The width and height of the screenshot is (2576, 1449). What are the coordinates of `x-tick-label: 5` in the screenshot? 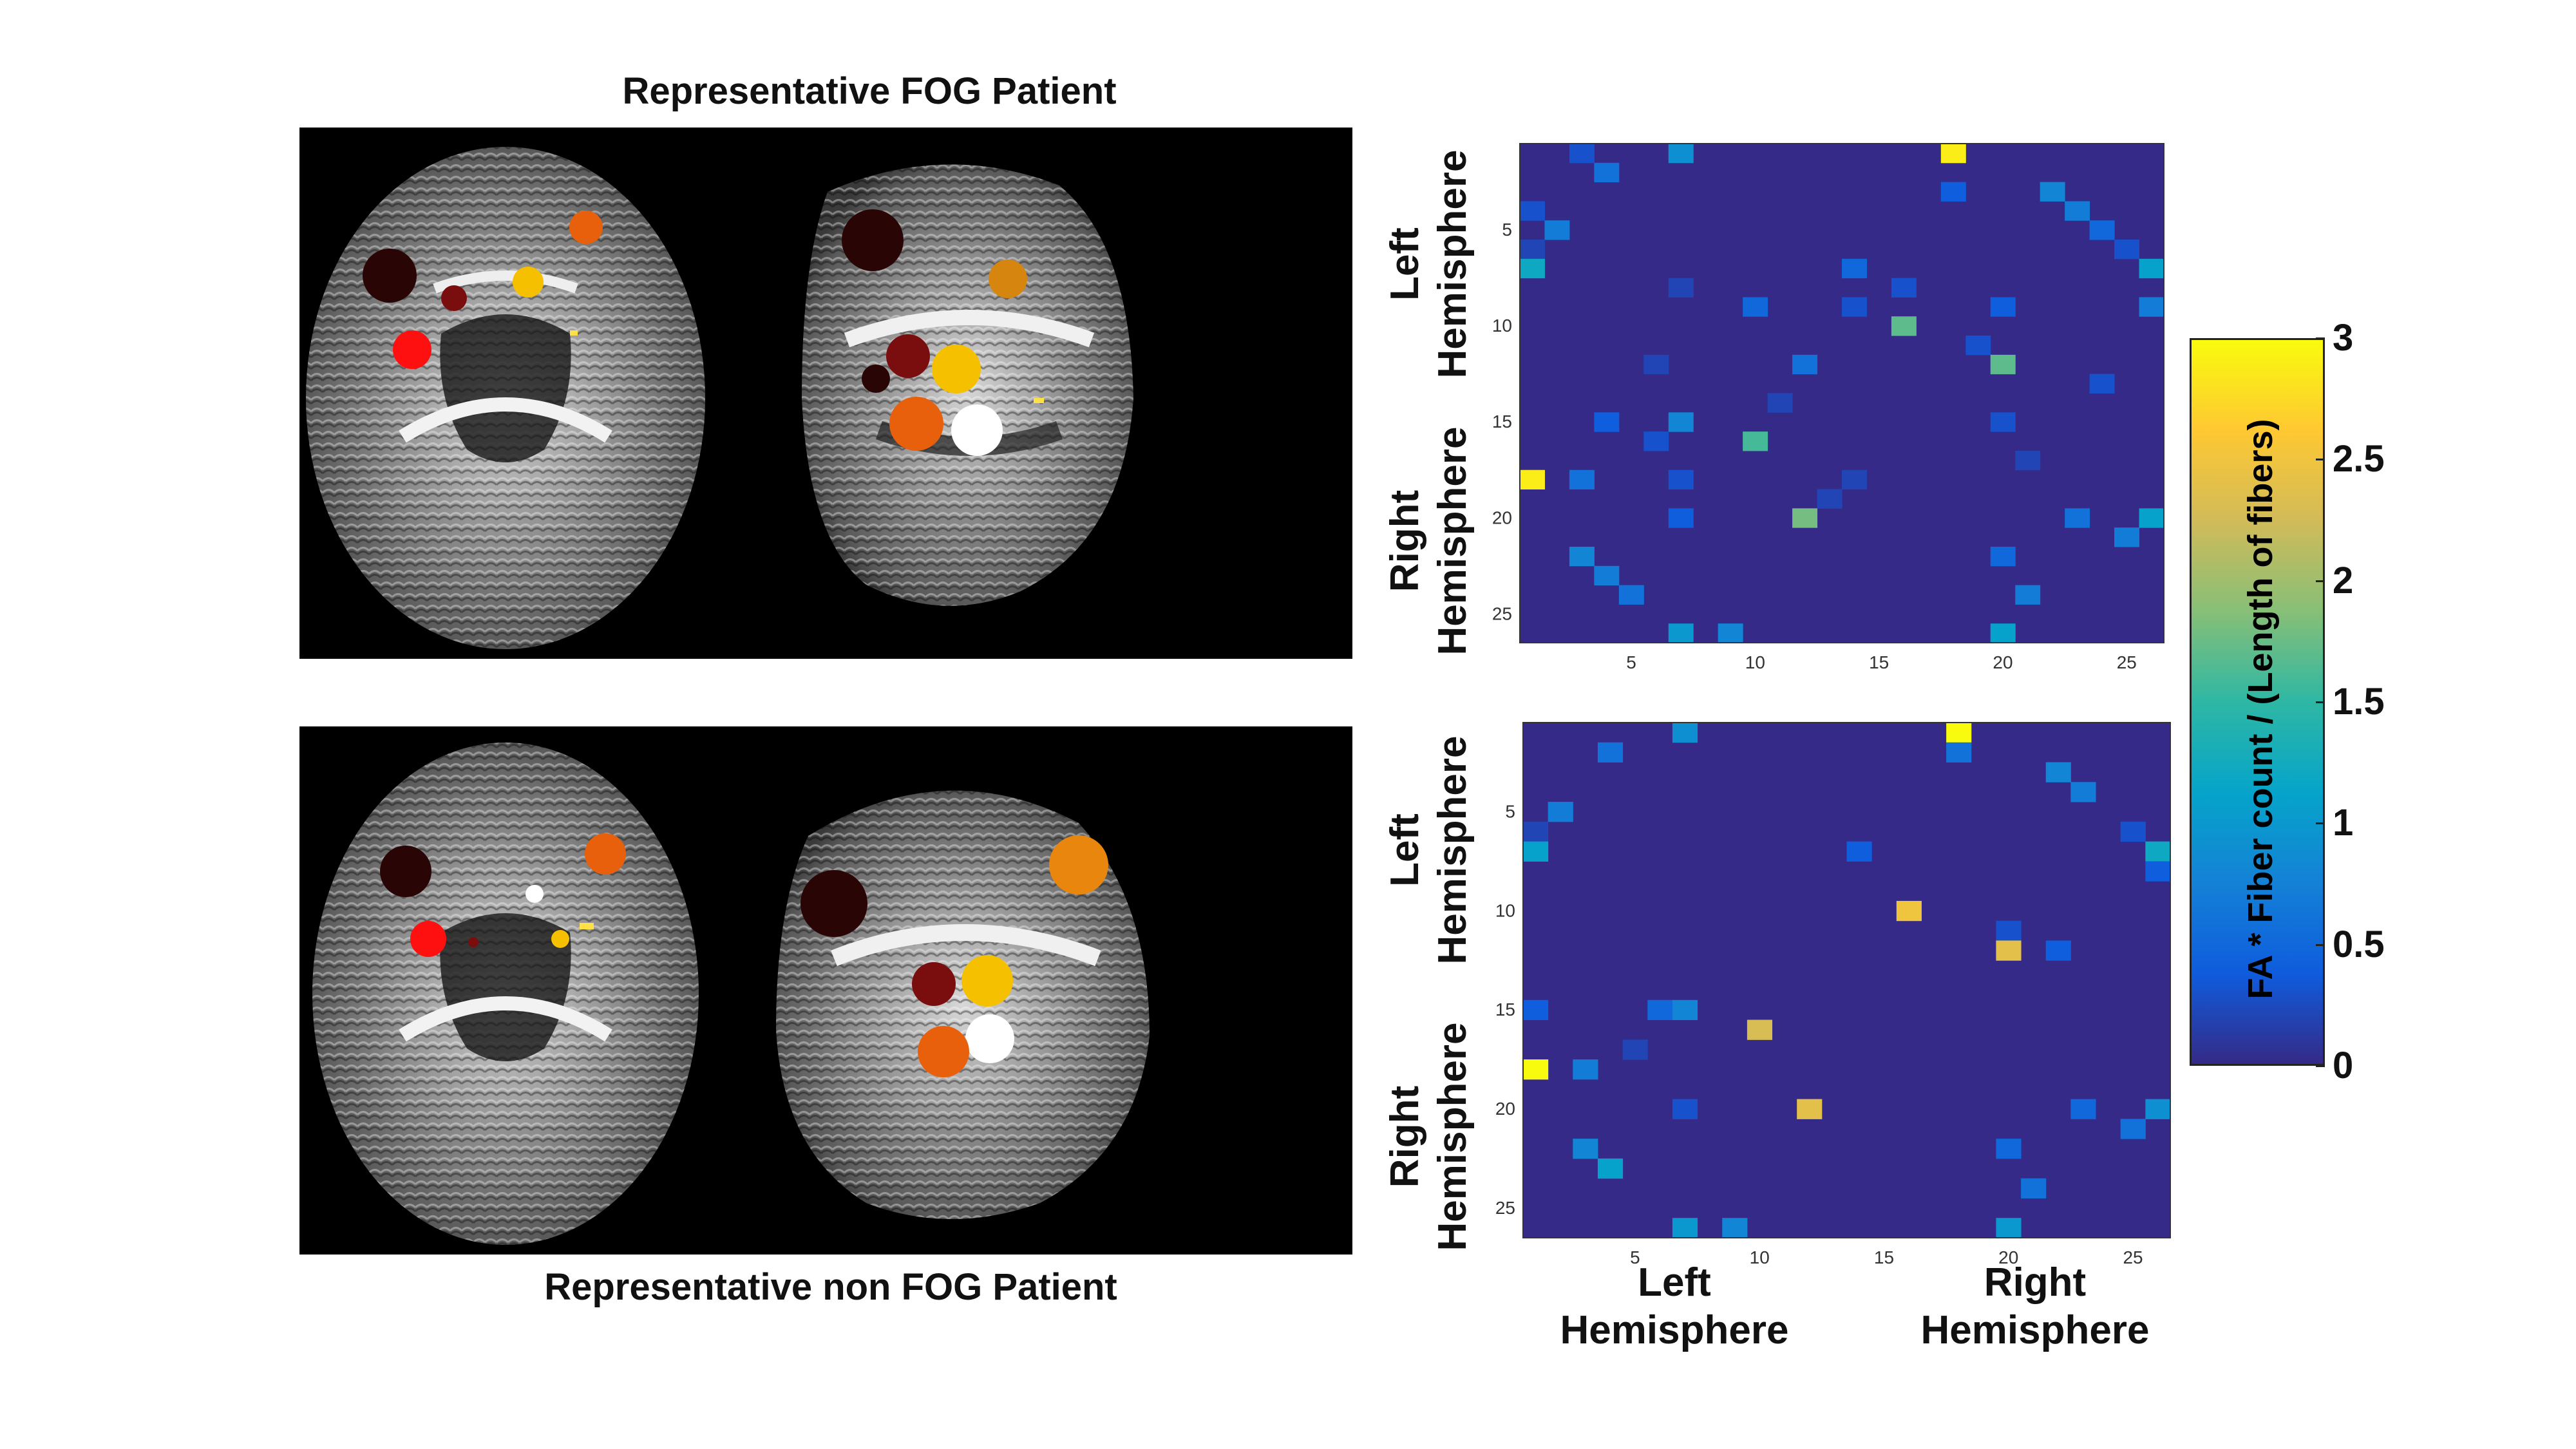 It's located at (1631, 662).